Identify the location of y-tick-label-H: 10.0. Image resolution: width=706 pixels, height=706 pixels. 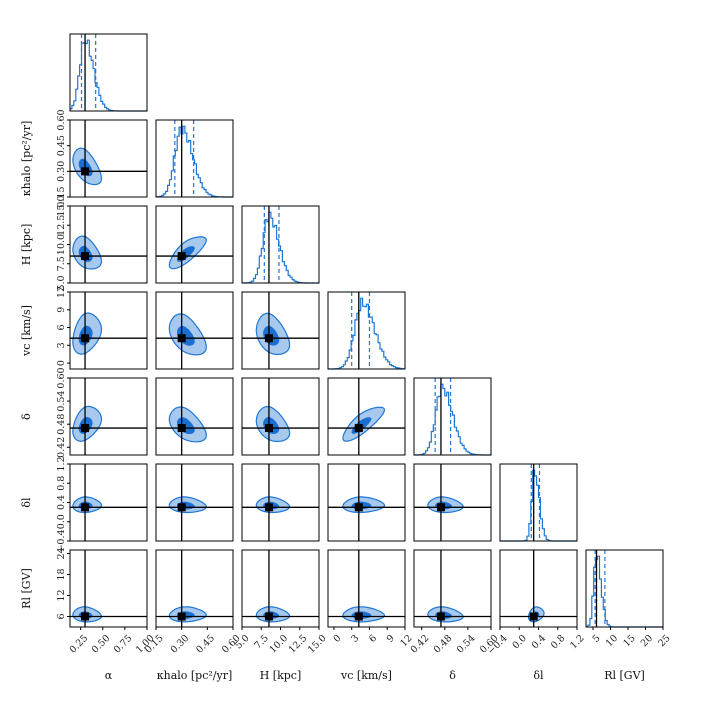
(61, 244).